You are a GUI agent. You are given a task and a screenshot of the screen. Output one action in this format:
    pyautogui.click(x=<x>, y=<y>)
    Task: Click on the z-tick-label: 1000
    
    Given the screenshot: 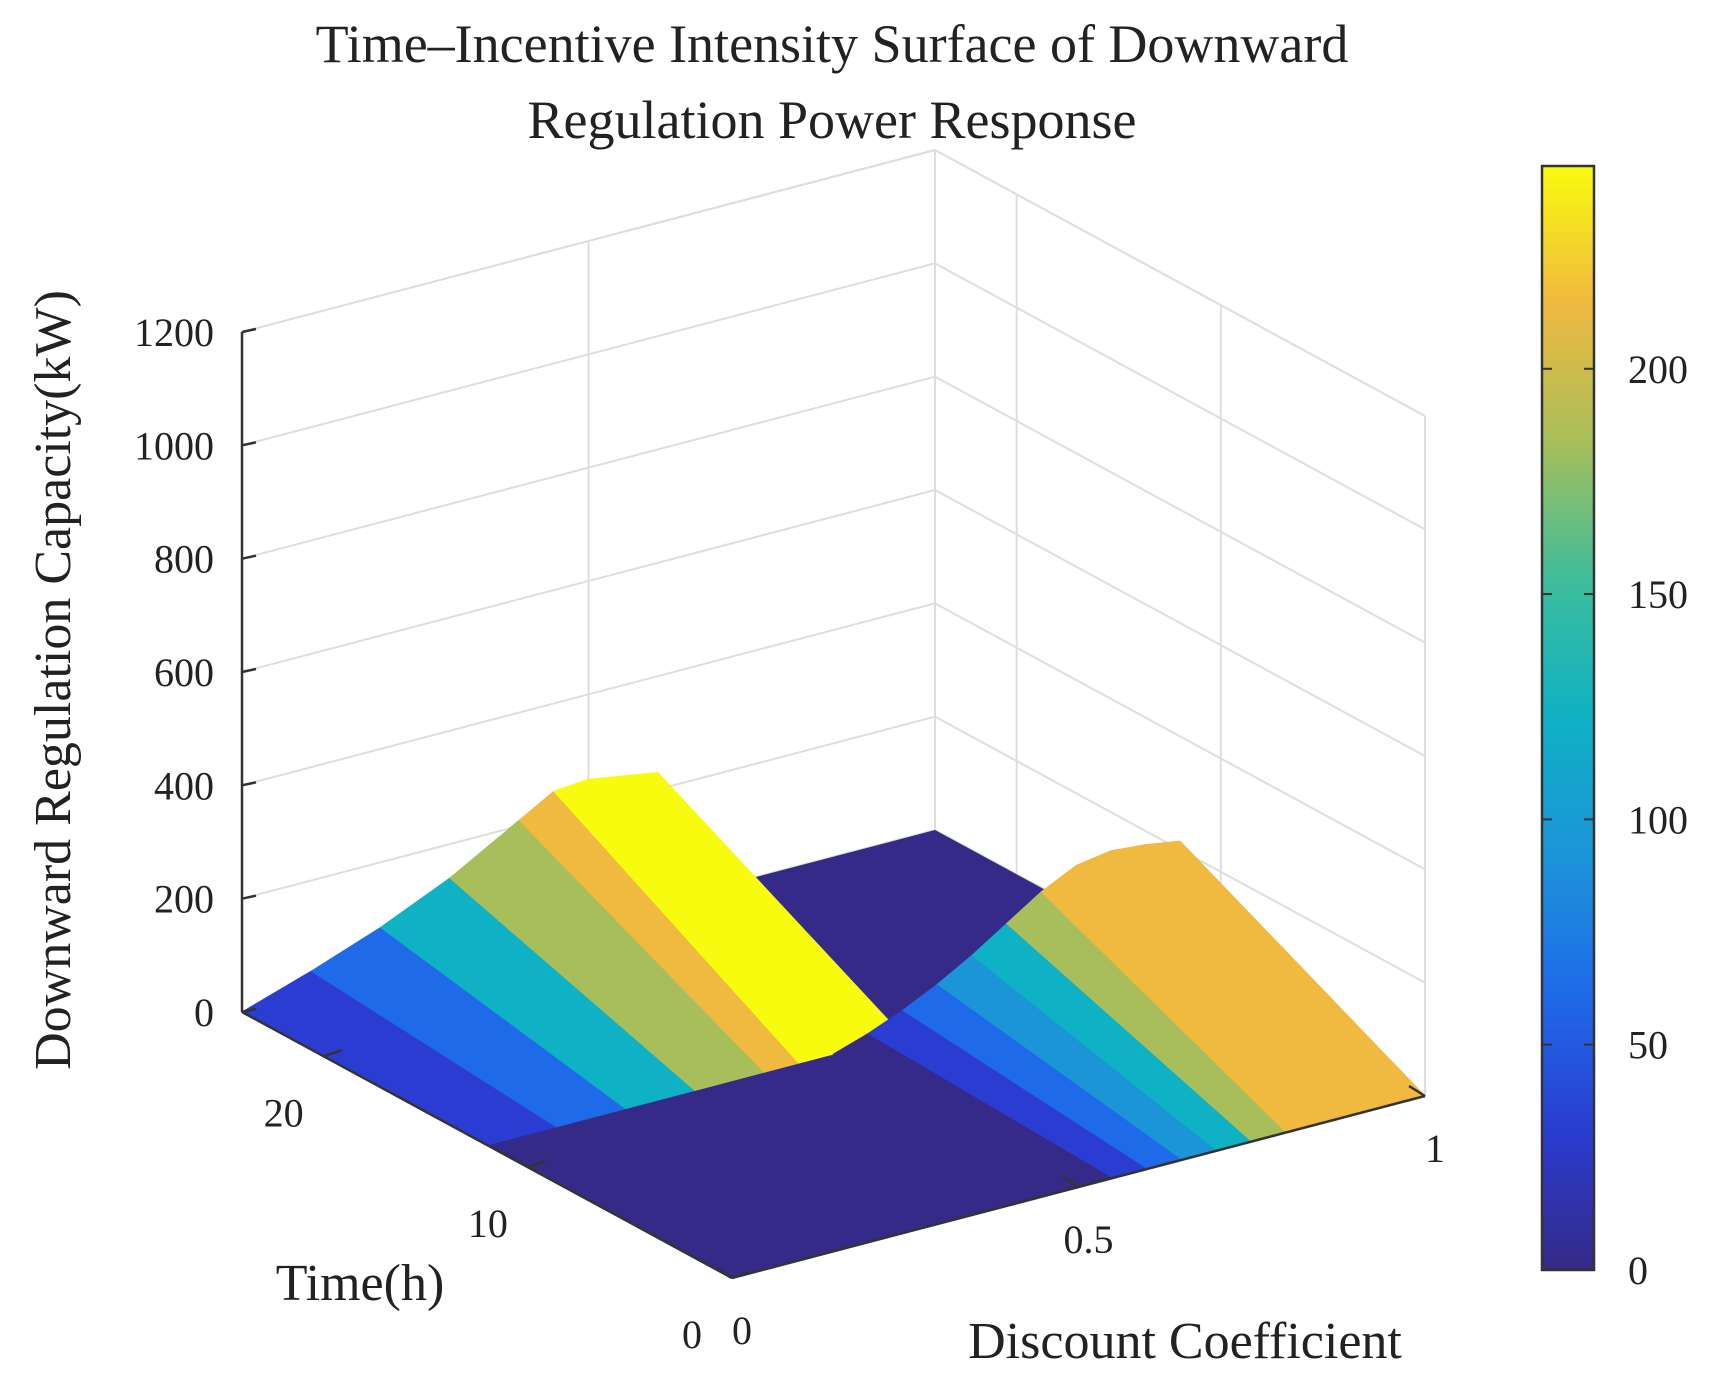 What is the action you would take?
    pyautogui.click(x=174, y=445)
    